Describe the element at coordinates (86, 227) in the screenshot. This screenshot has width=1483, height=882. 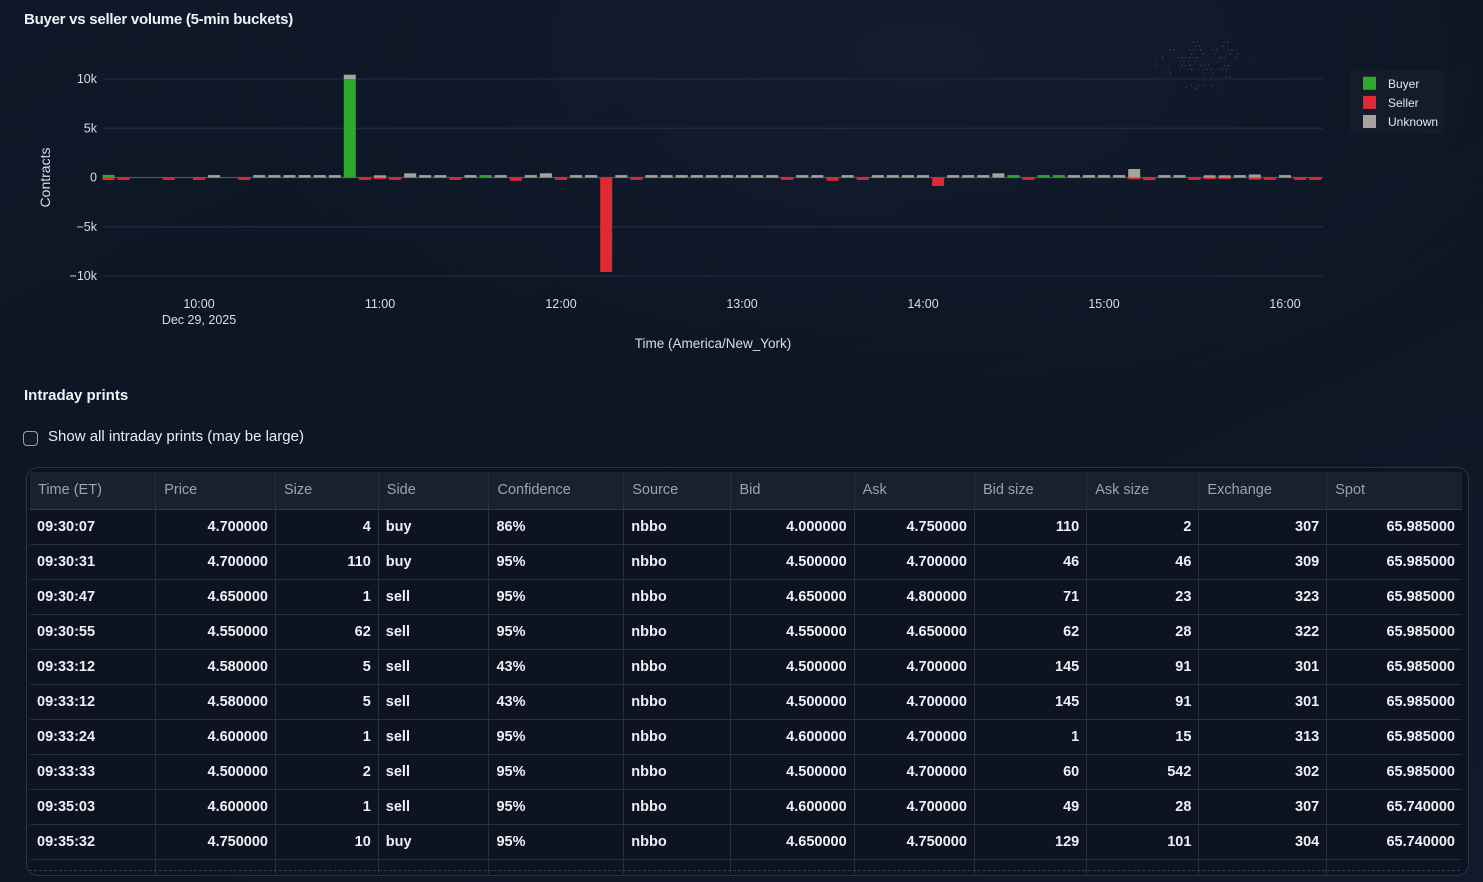
I see `svg-text: −5k` at that location.